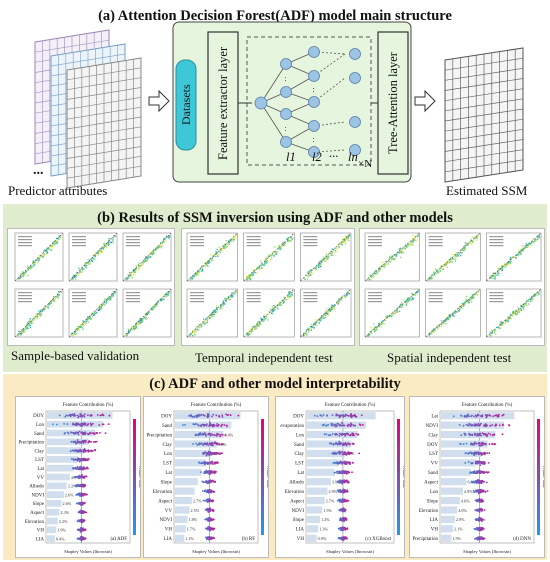 The image size is (550, 562). Describe the element at coordinates (186, 105) in the screenshot. I see `datasets-pill` at that location.